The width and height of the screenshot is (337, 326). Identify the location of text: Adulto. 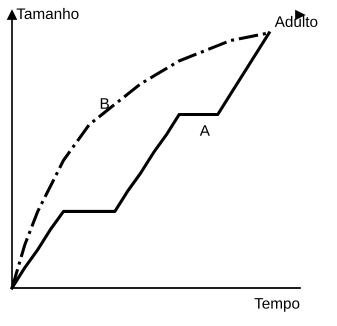
(296, 22).